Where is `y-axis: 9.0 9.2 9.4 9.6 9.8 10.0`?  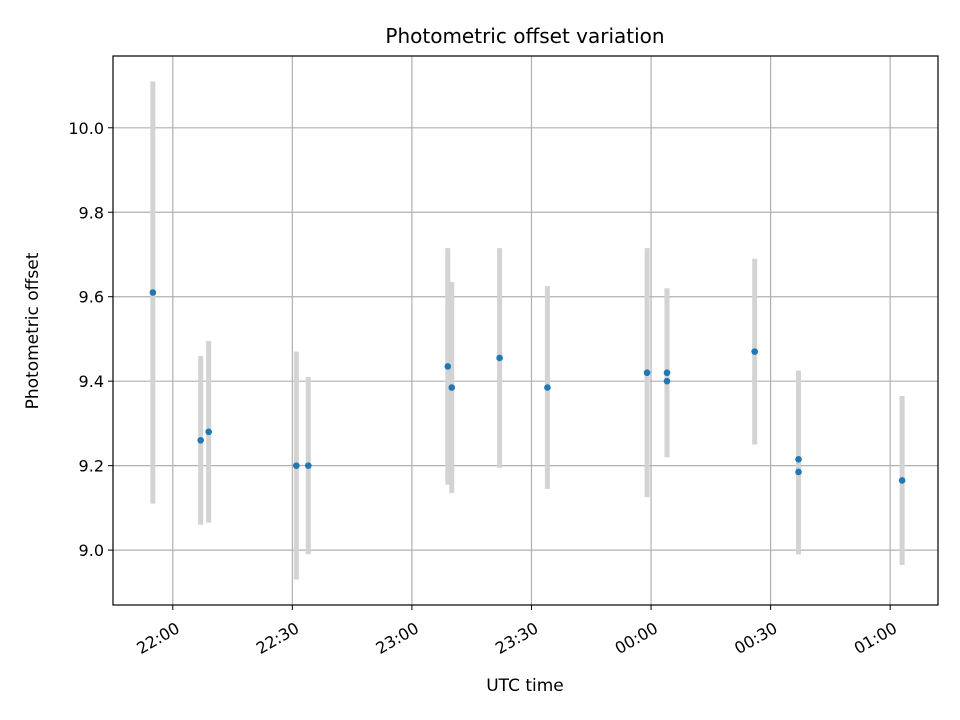
y-axis: 9.0 9.2 9.4 9.6 9.8 10.0 is located at coordinates (90, 339).